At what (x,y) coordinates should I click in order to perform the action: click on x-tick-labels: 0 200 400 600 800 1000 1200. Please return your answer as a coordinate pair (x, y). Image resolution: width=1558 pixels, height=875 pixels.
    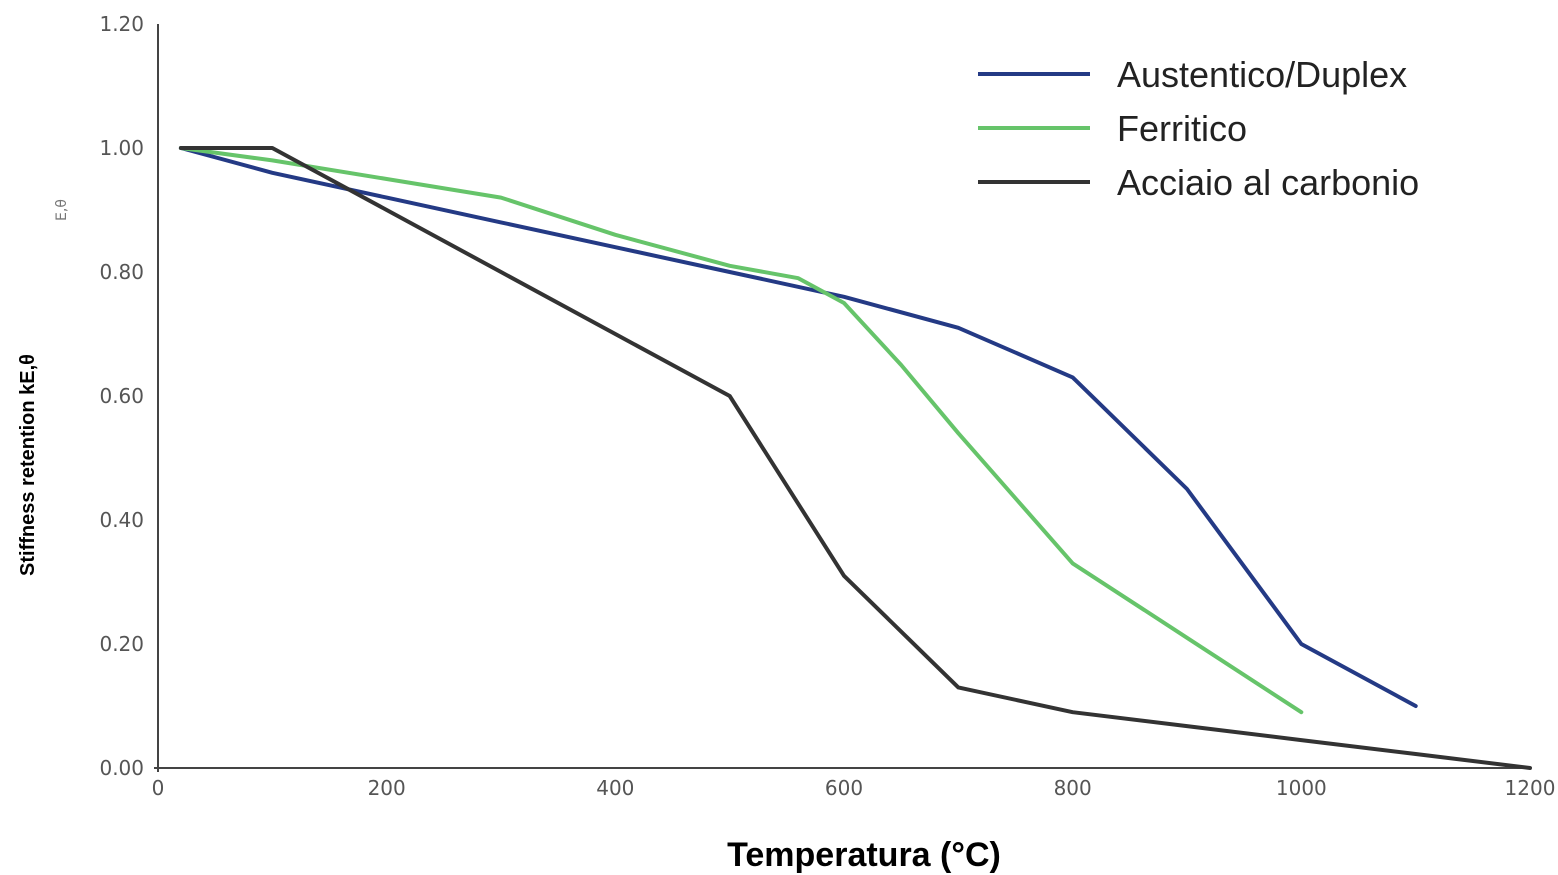
    Looking at the image, I should click on (854, 788).